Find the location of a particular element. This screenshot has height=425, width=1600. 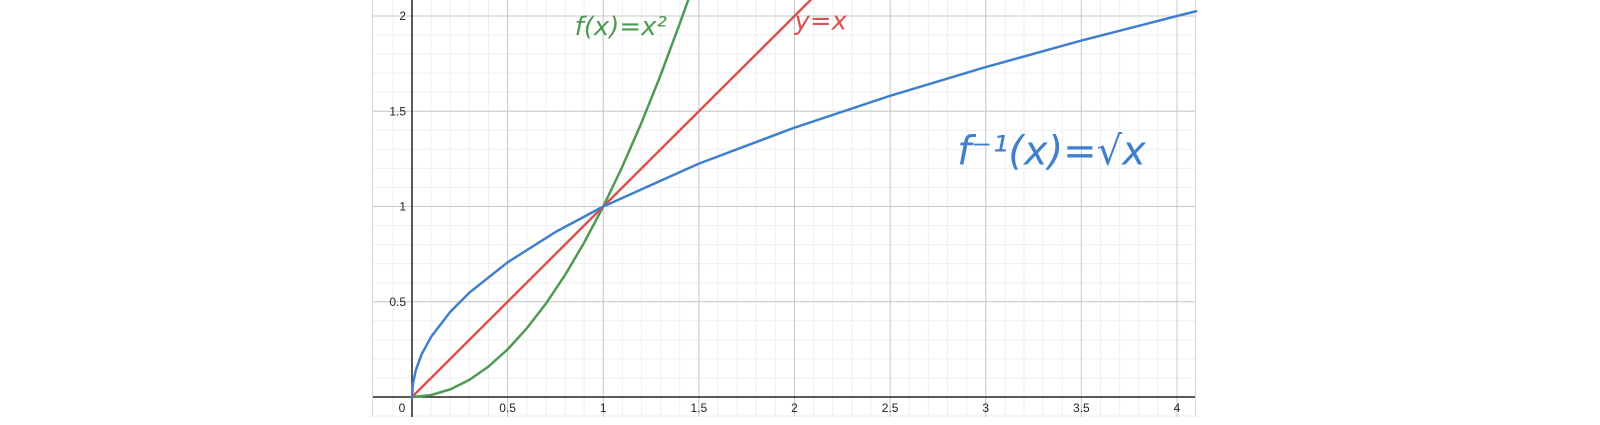

x-tick-label: 2 is located at coordinates (794, 408).